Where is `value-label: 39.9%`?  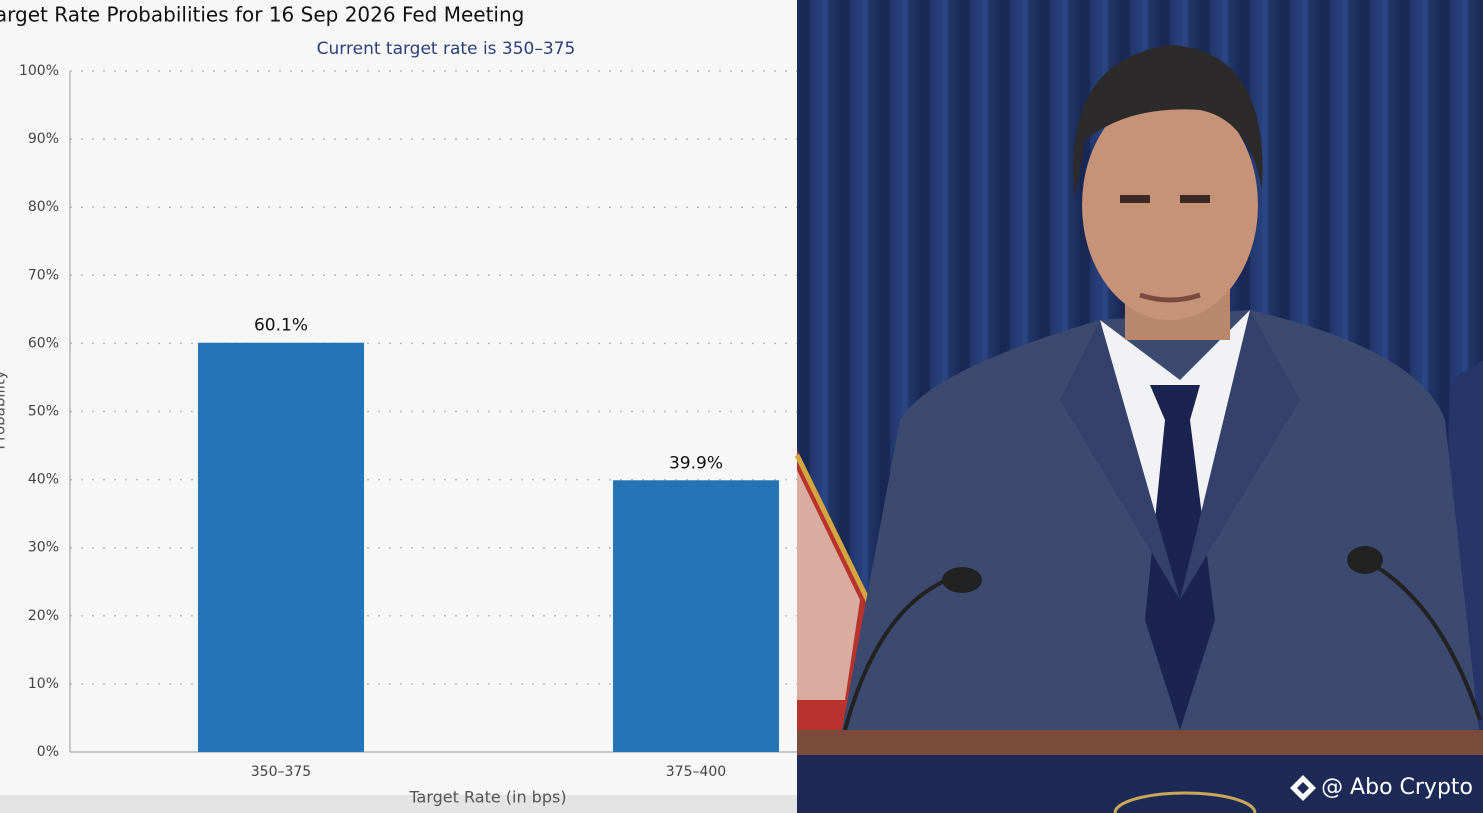
value-label: 39.9% is located at coordinates (696, 463).